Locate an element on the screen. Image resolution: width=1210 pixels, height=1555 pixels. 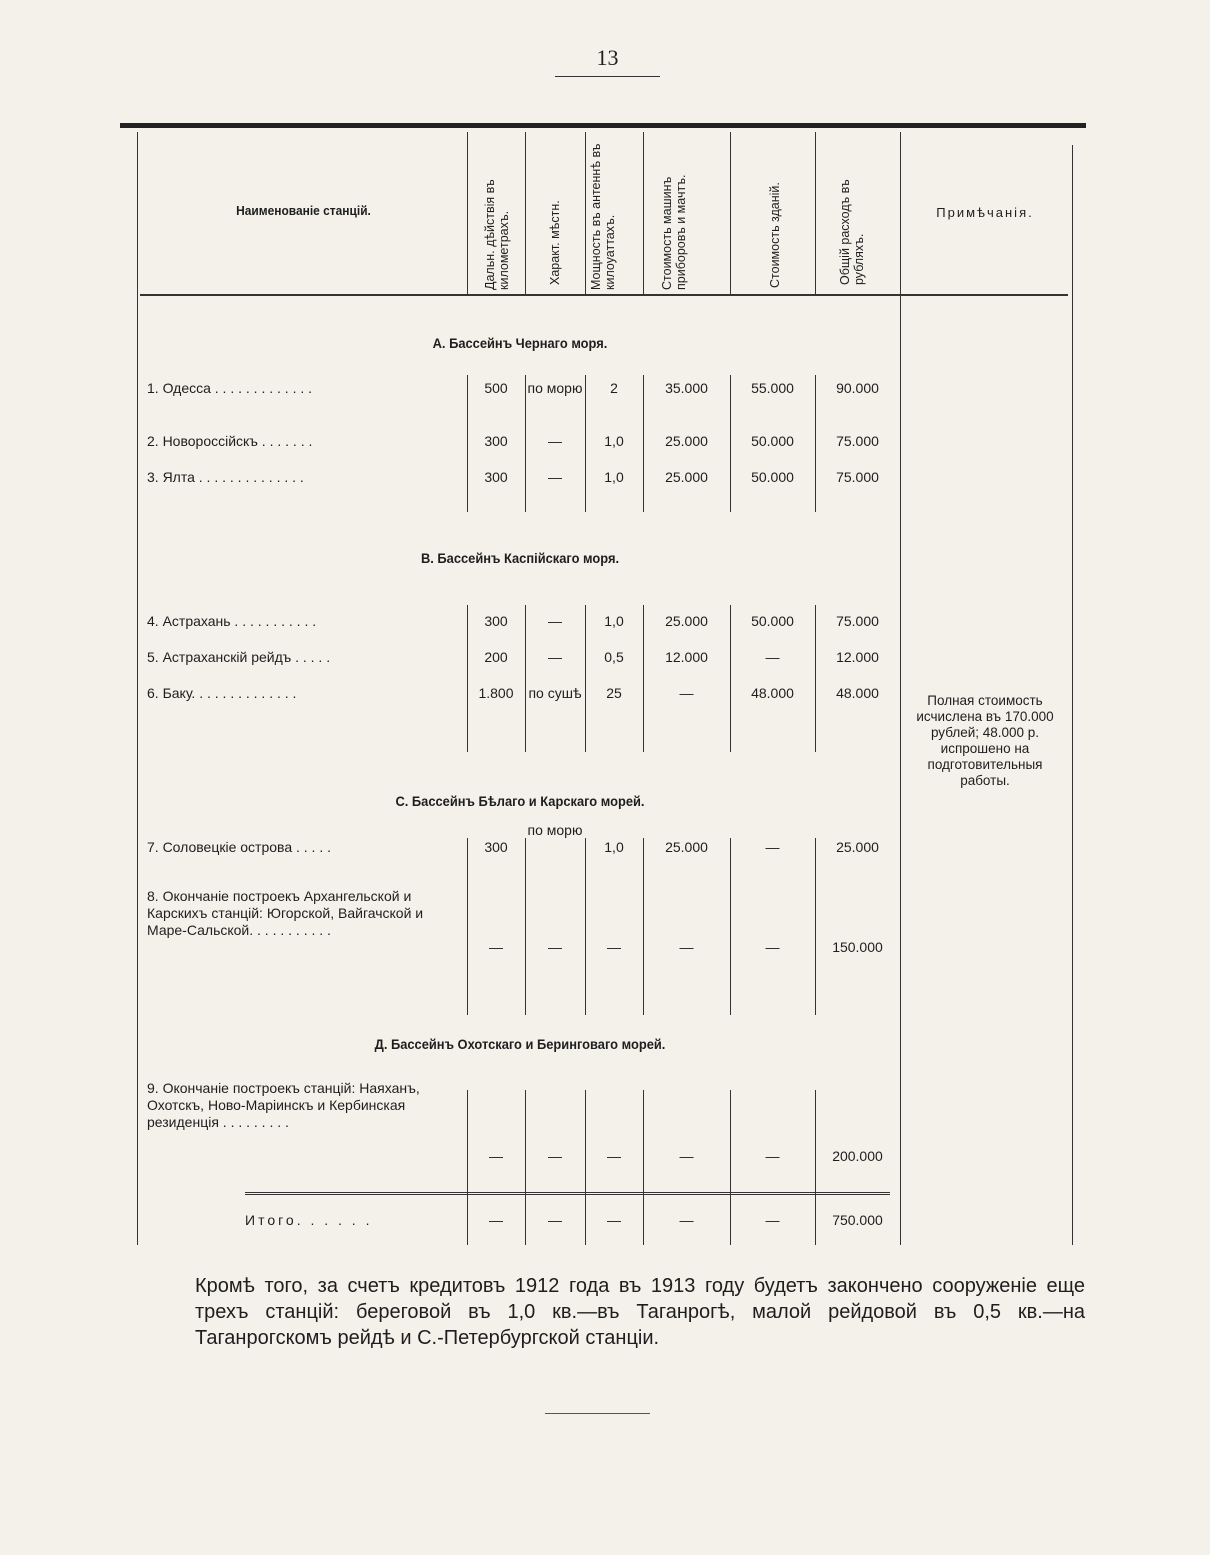
cell-total: 90.000 is located at coordinates (857, 388).